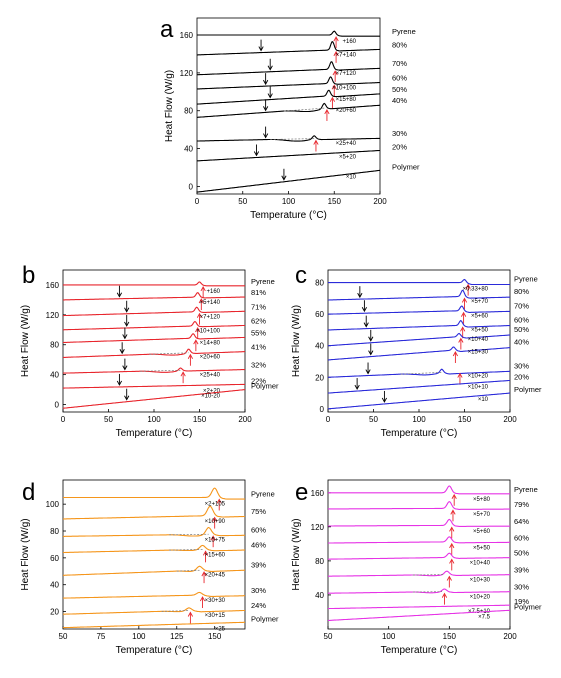 This screenshot has height=678, width=561. I want to click on scale-factor-label: +160, so click(213, 292).